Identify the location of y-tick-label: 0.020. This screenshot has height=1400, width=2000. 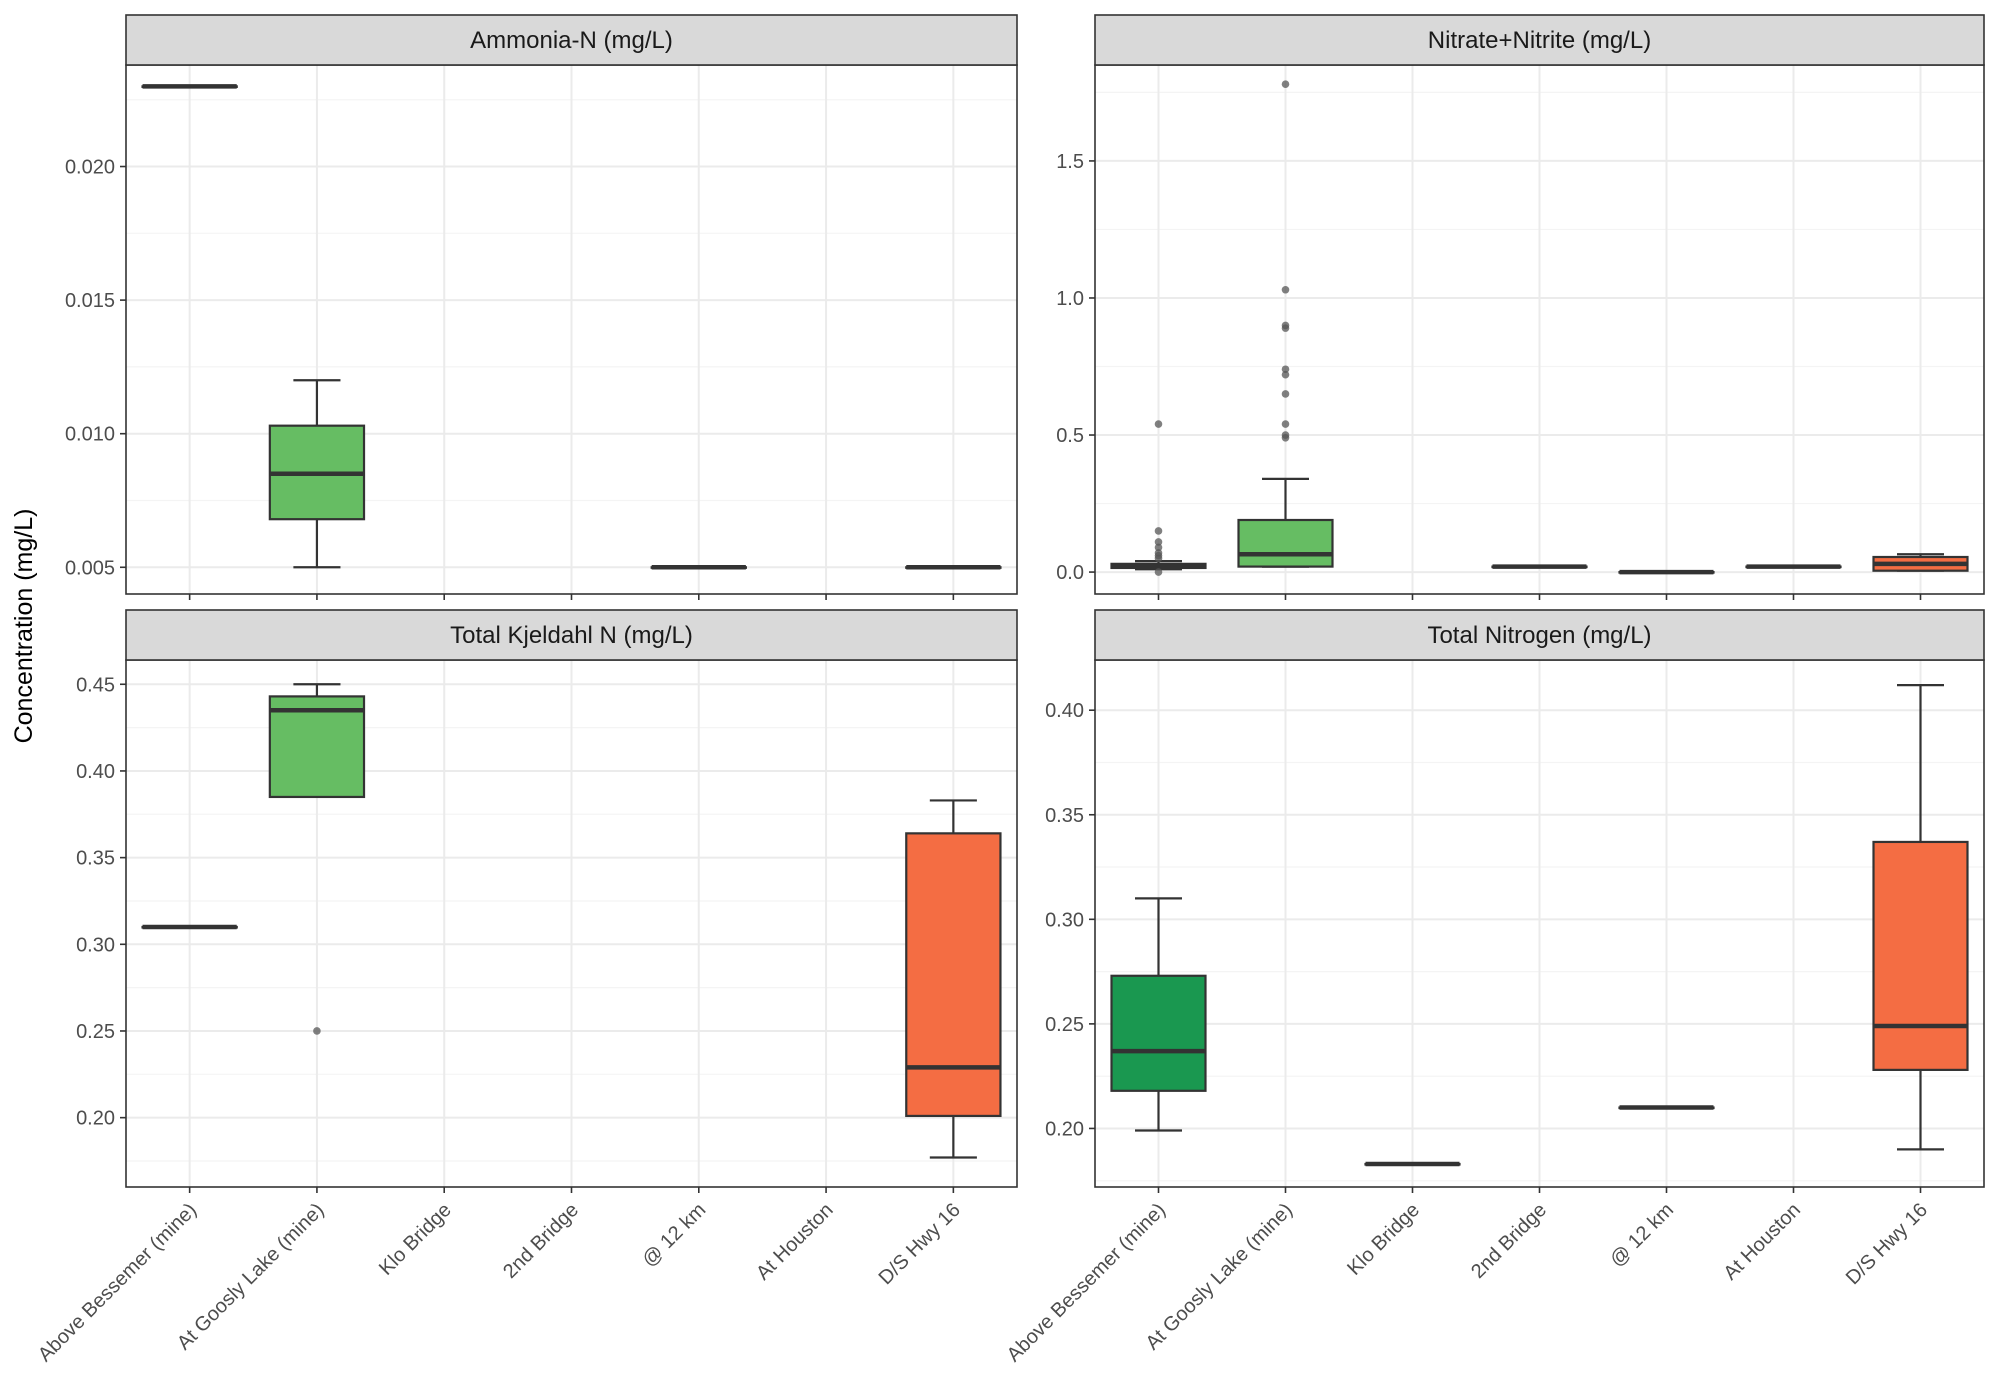
(90, 168).